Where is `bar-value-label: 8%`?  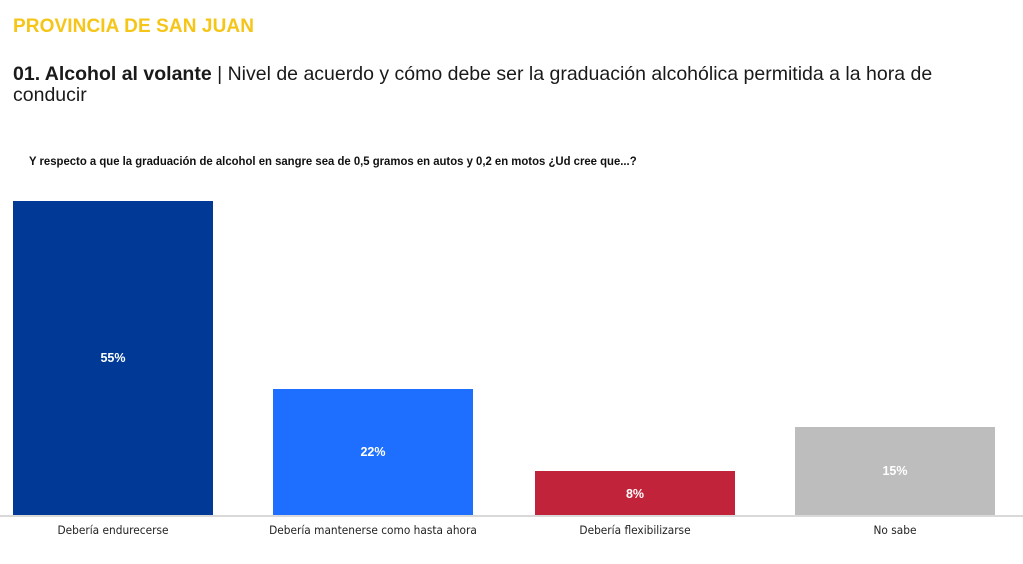 bar-value-label: 8% is located at coordinates (635, 494).